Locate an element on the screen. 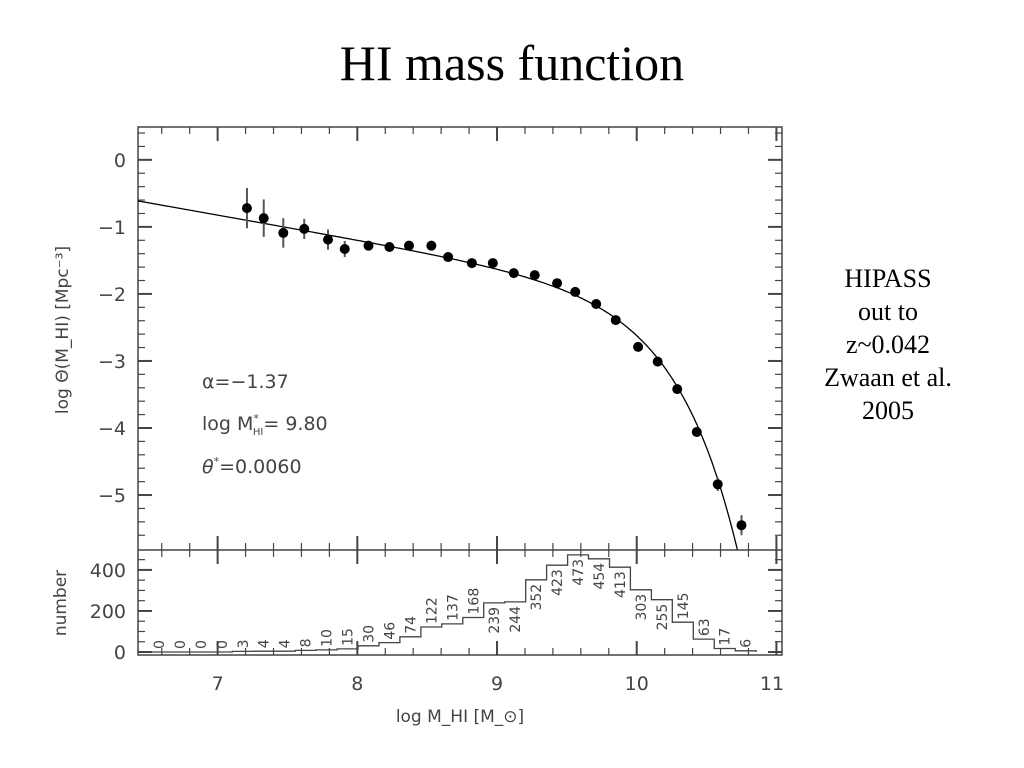 The width and height of the screenshot is (1024, 768). fit-mstar-label: log M* HI= 9.80 is located at coordinates (265, 425).